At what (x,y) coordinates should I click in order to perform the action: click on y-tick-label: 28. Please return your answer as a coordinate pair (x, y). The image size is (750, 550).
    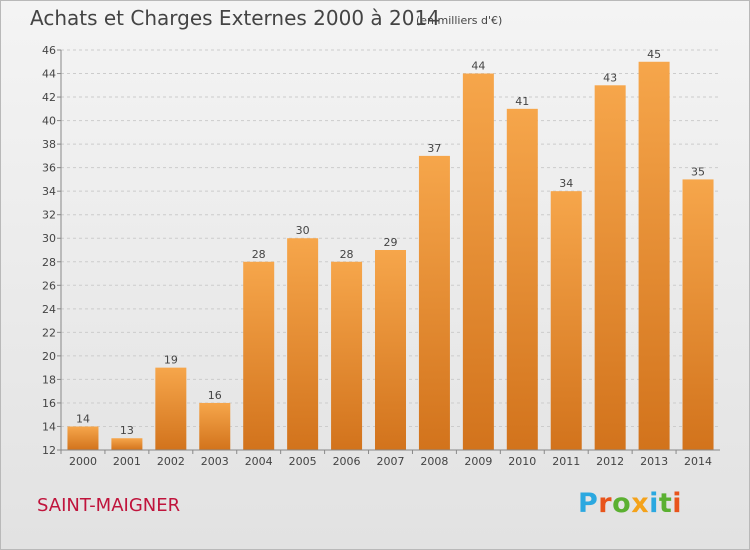
    Looking at the image, I should click on (49, 262).